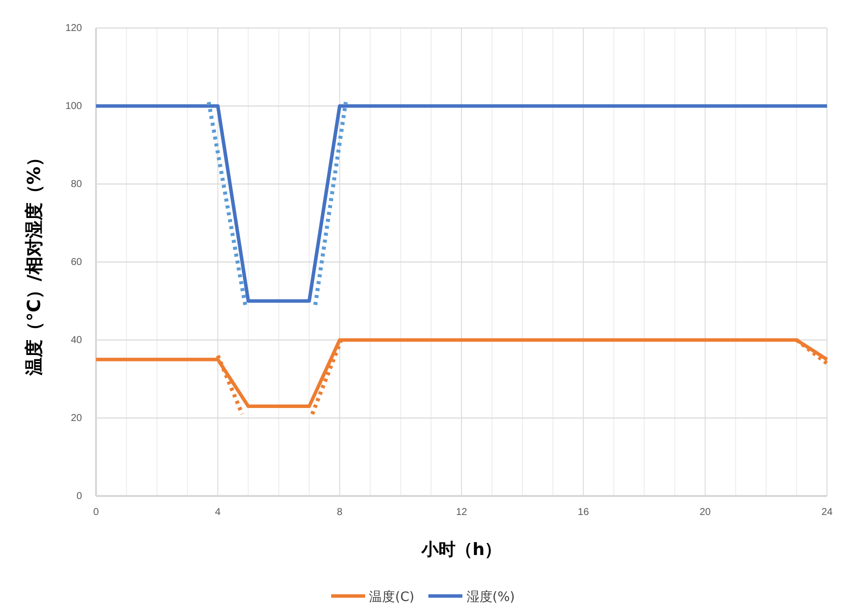 Image resolution: width=846 pixels, height=607 pixels. What do you see at coordinates (34, 262) in the screenshot?
I see `y-axis-title: 温度（°C）/相对湿度（%）` at bounding box center [34, 262].